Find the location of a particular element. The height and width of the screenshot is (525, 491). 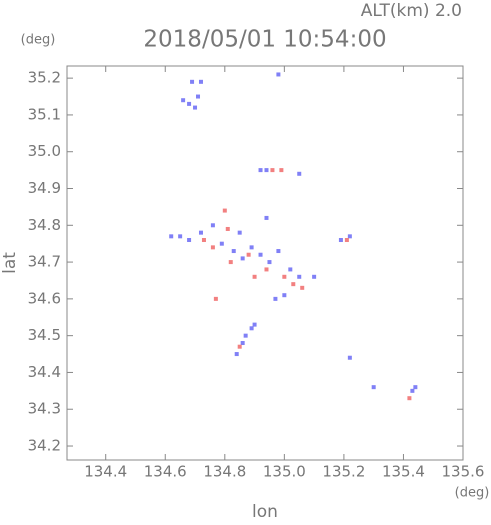

x-tick-label: 135.2 is located at coordinates (343, 472).